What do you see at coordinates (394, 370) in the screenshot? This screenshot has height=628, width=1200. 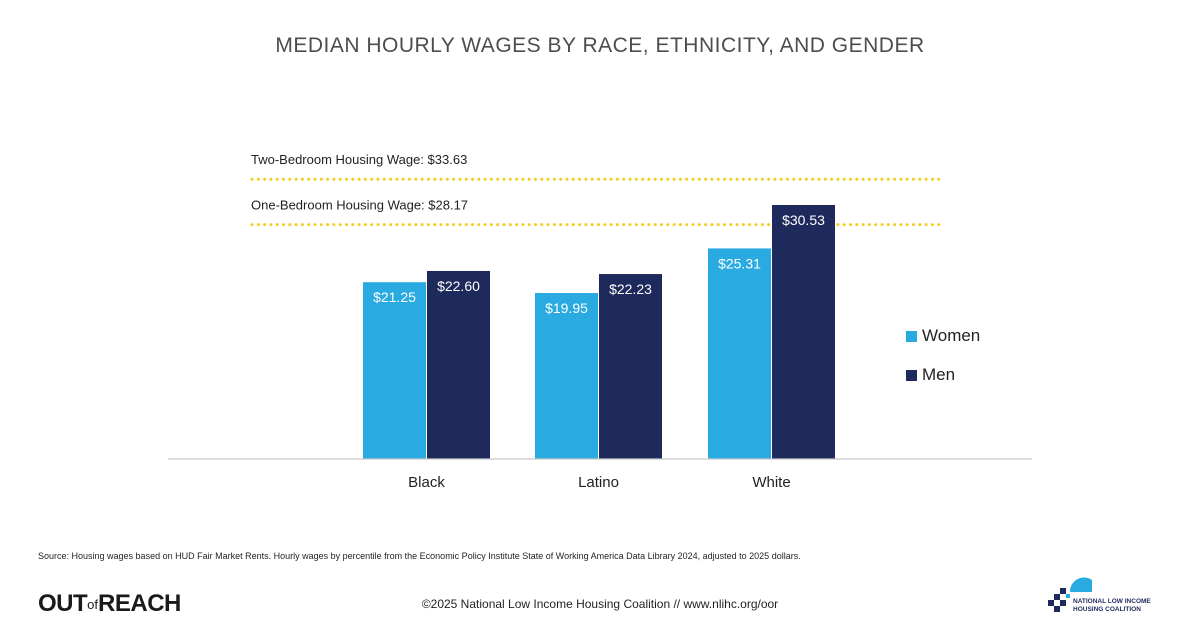 I see `bar-black-women` at bounding box center [394, 370].